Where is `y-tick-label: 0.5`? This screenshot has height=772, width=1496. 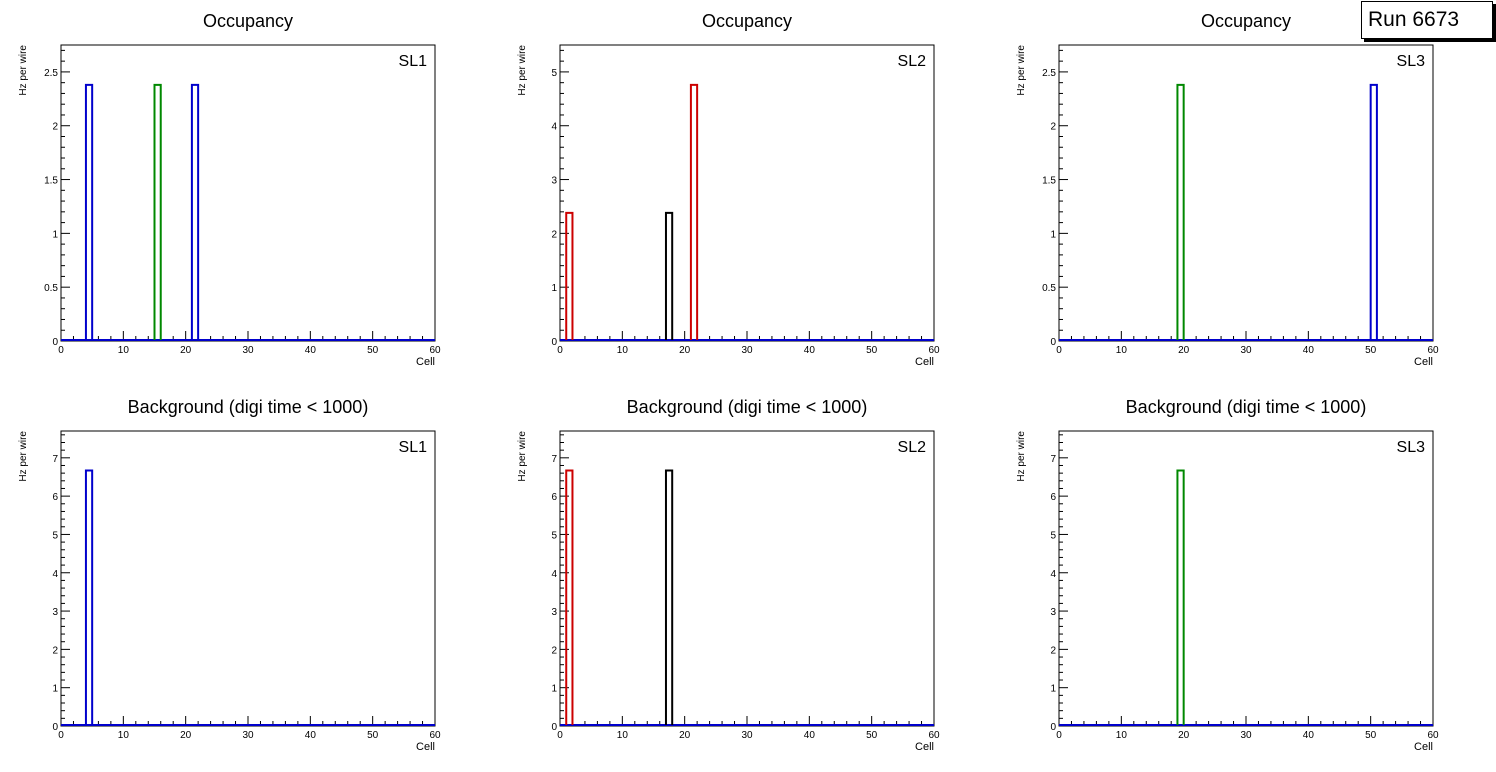 y-tick-label: 0.5 is located at coordinates (1049, 288).